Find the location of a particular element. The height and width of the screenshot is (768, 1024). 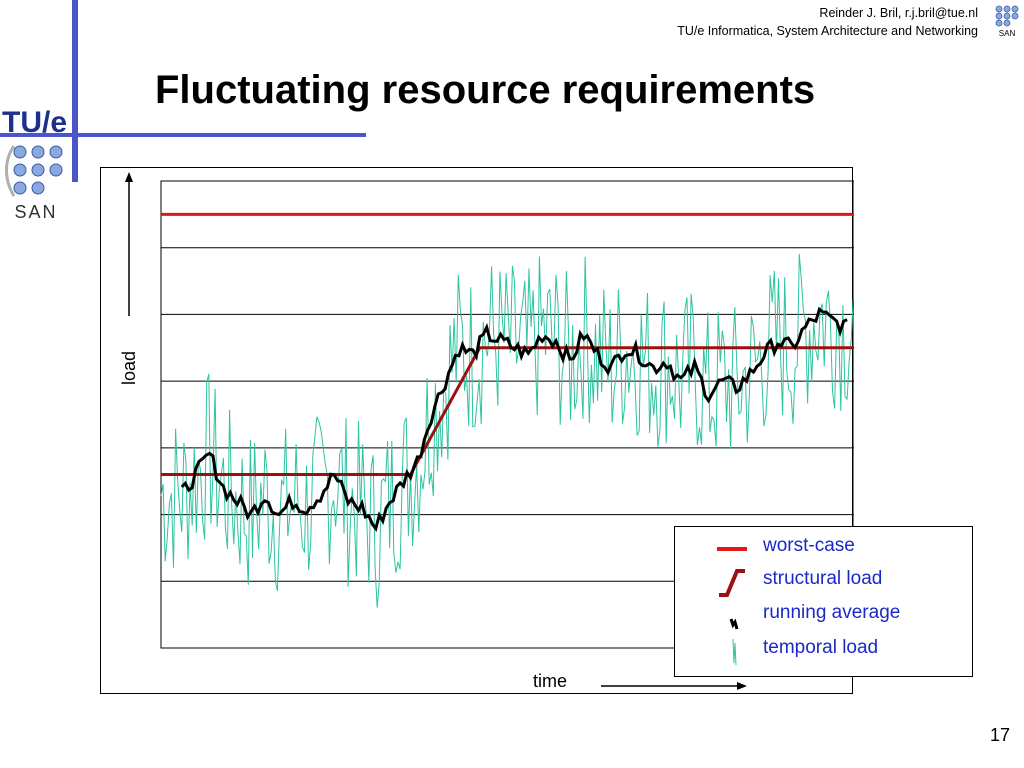

tue-logo-text: TU/e is located at coordinates (34, 122).